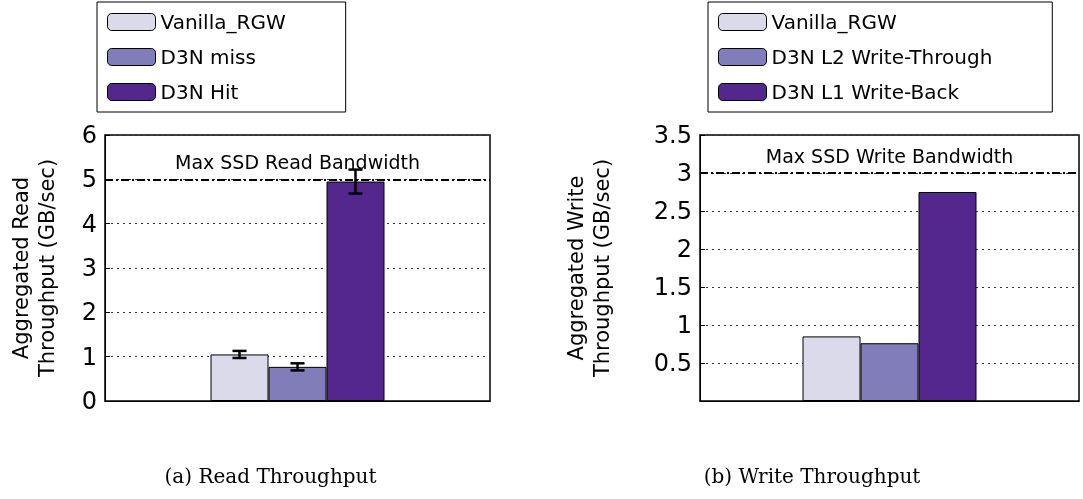 Image resolution: width=1083 pixels, height=499 pixels. I want to click on y-axis-title: Aggregated Write Throughput (GB/sec), so click(589, 268).